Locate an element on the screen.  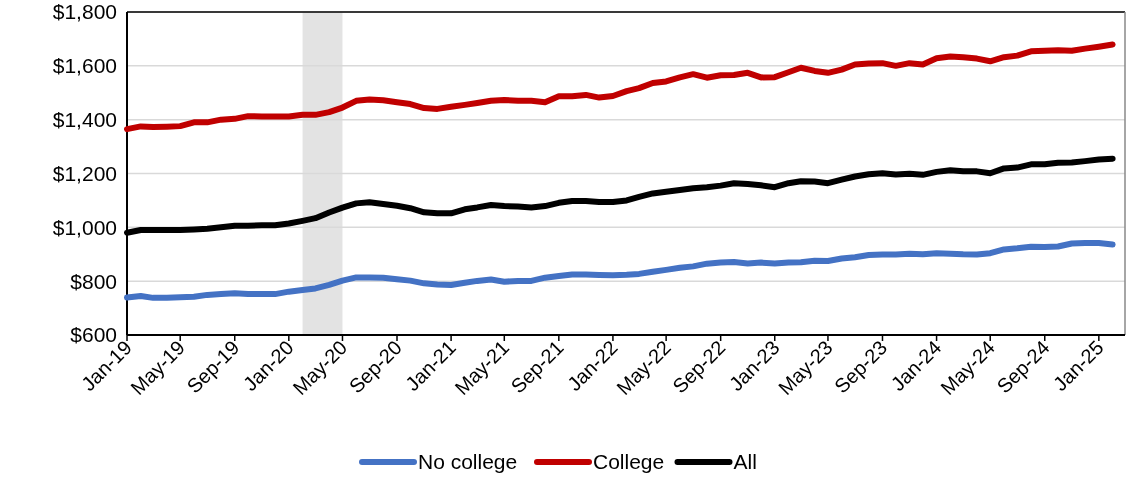
y-tick-label: $1,400 is located at coordinates (84, 120).